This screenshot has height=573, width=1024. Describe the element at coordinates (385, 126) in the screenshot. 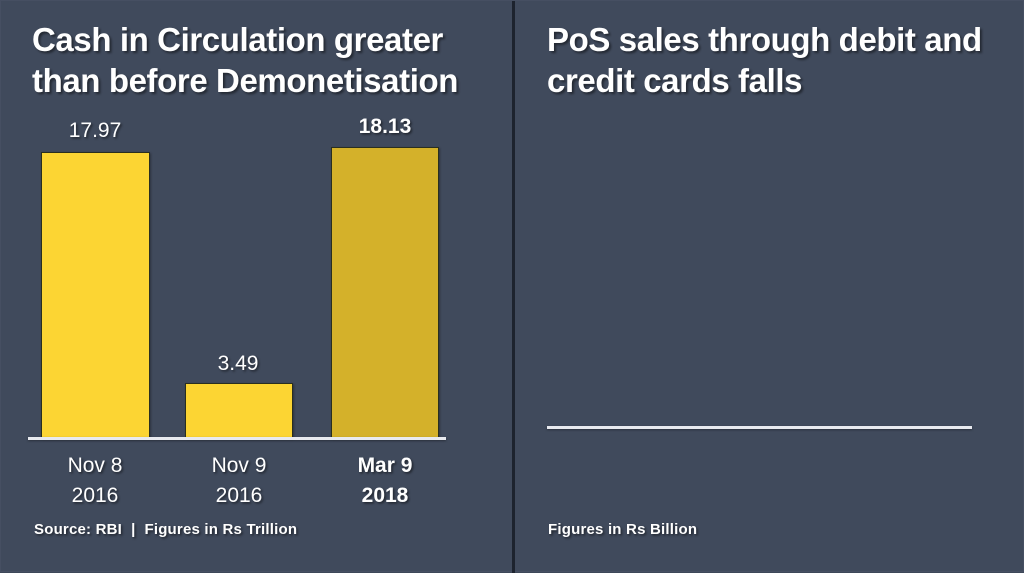

I see `bar-value-label: 18.13` at that location.